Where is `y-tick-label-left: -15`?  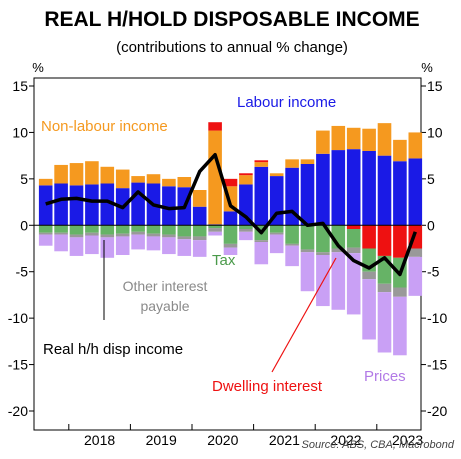
y-tick-label-left: -15 is located at coordinates (18, 365).